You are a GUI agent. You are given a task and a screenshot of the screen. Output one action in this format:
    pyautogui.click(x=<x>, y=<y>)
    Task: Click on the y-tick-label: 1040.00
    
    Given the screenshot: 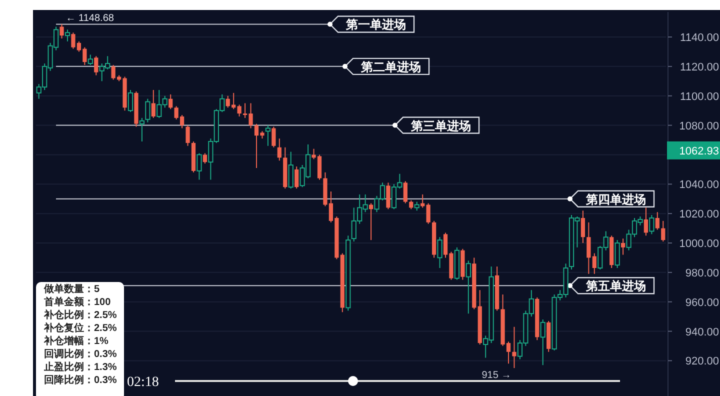 What is the action you would take?
    pyautogui.click(x=699, y=185)
    